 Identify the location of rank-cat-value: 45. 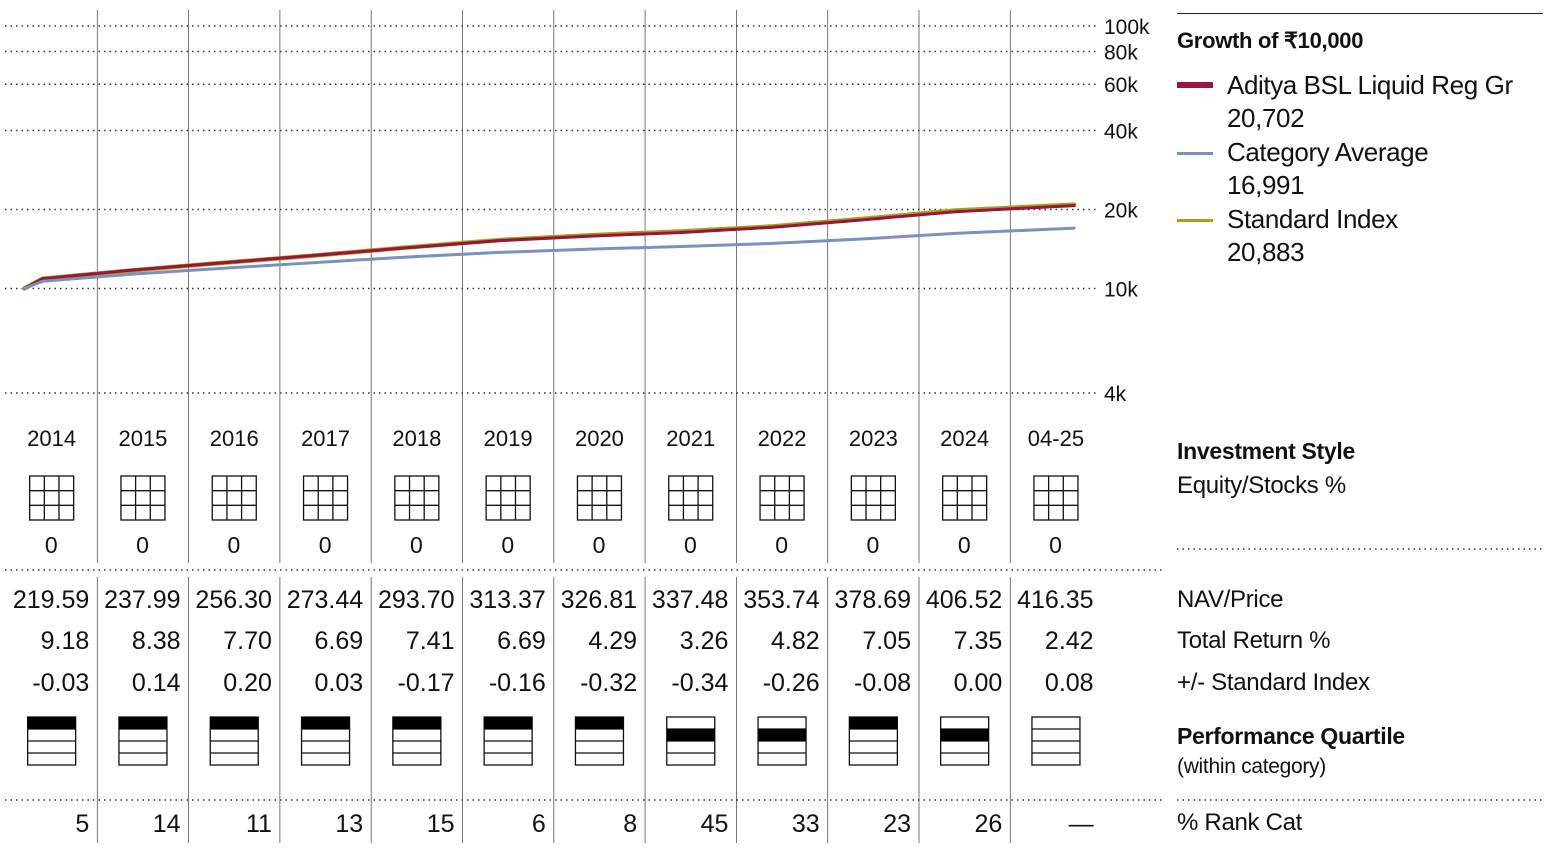
(715, 824).